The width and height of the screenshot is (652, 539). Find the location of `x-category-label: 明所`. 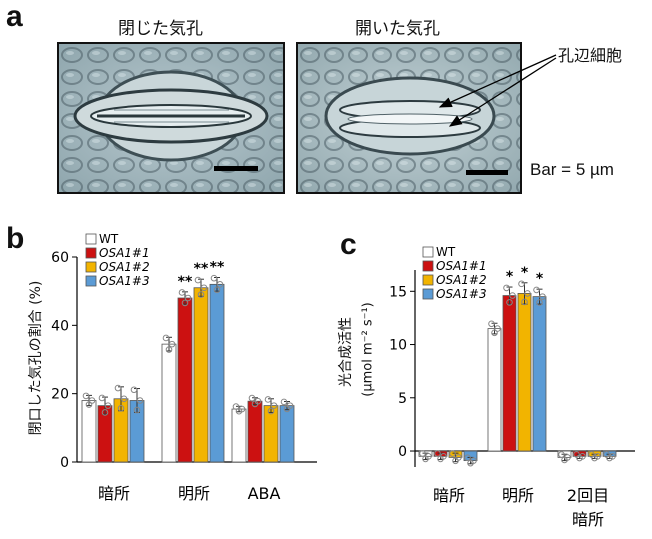

x-category-label: 明所 is located at coordinates (194, 493).